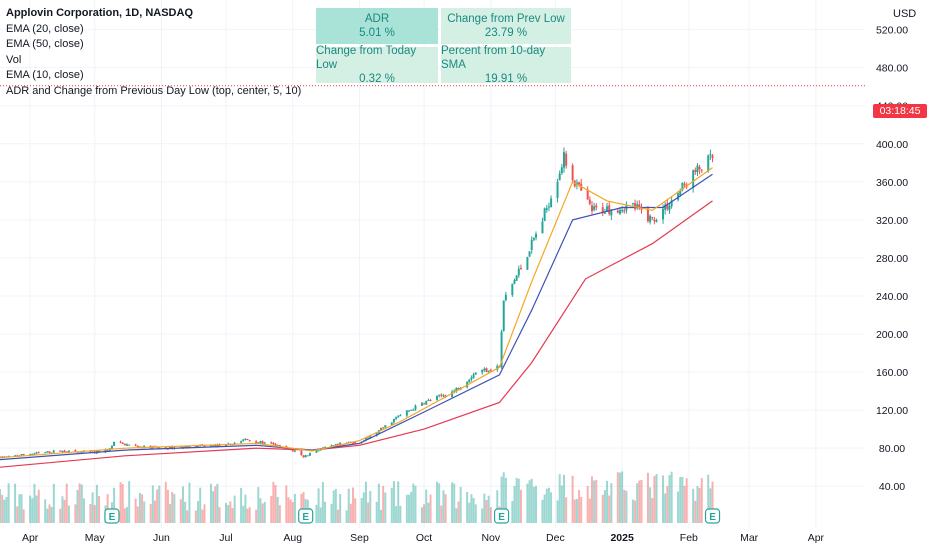 The height and width of the screenshot is (550, 932). I want to click on indicator-ema50: EMA (50, close), so click(45, 44).